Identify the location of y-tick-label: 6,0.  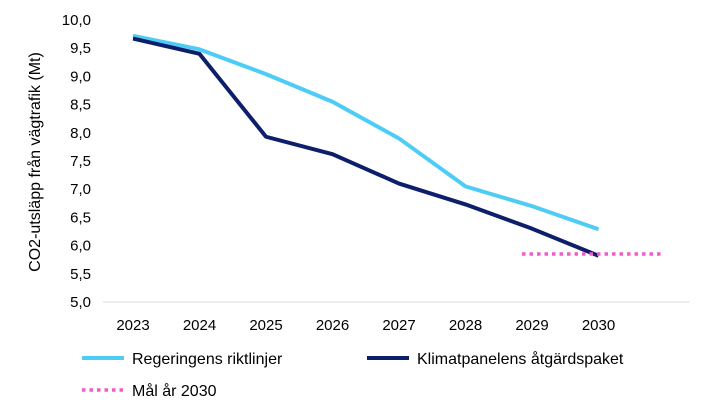
(80, 246).